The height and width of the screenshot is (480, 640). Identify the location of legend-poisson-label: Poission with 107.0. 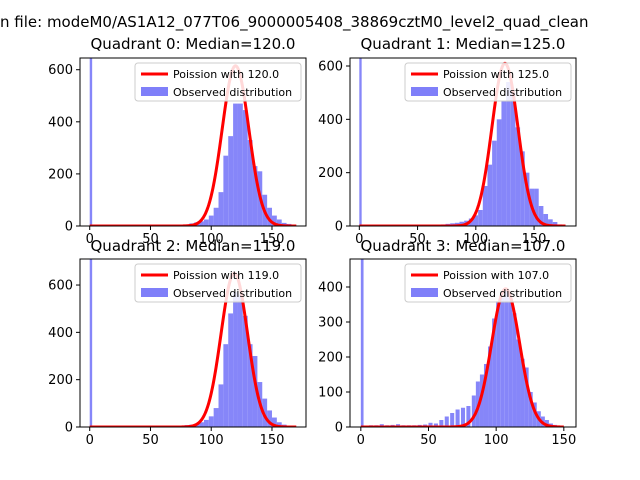
(496, 275).